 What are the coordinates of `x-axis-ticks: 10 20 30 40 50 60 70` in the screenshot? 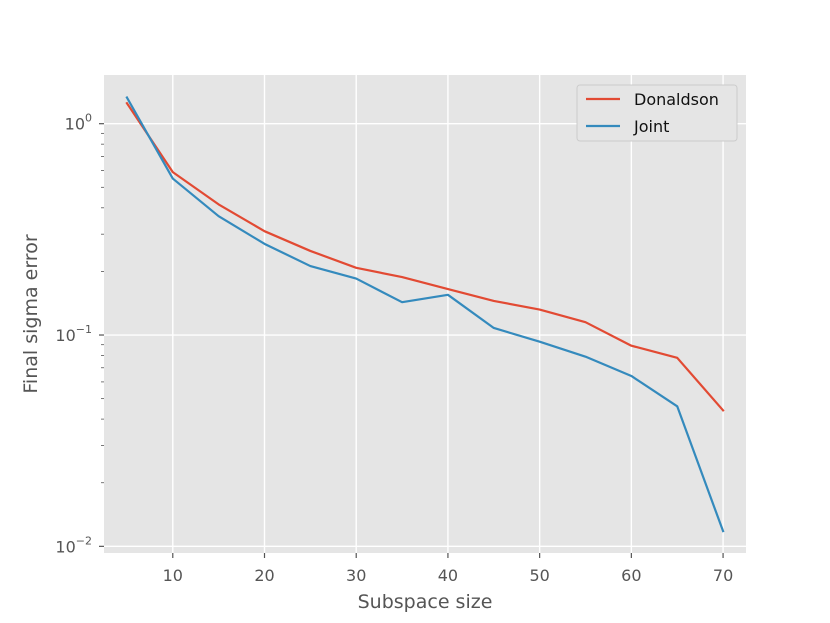 It's located at (448, 569).